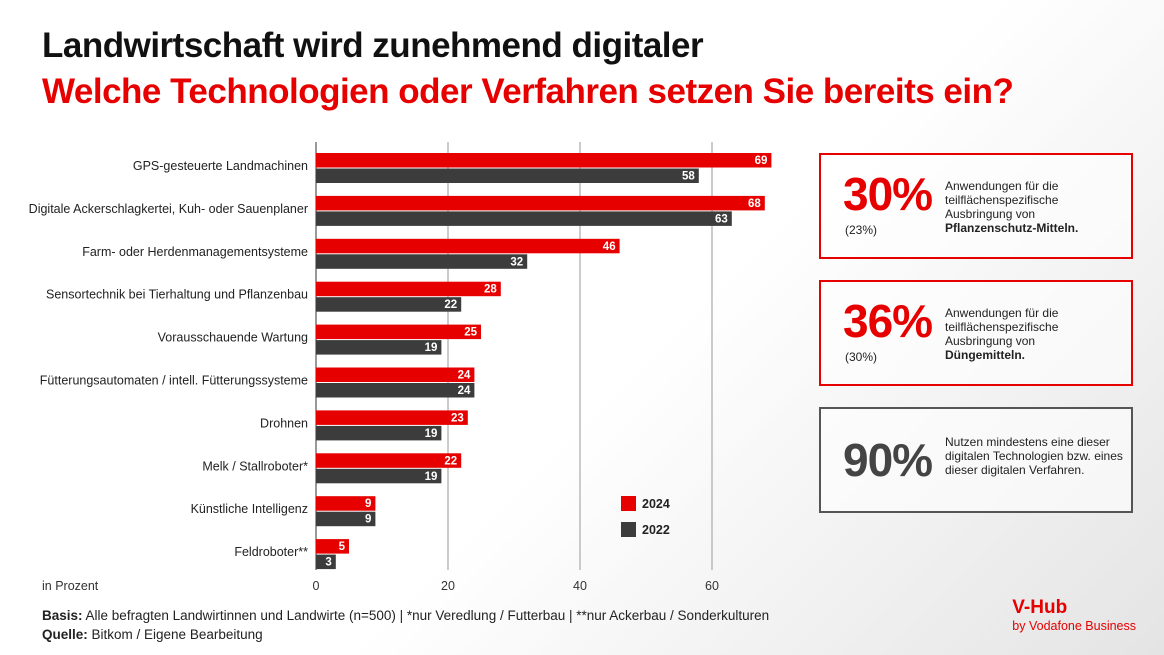 The width and height of the screenshot is (1164, 655). Describe the element at coordinates (1074, 615) in the screenshot. I see `logo: V-Hub by Vodafone Business` at that location.